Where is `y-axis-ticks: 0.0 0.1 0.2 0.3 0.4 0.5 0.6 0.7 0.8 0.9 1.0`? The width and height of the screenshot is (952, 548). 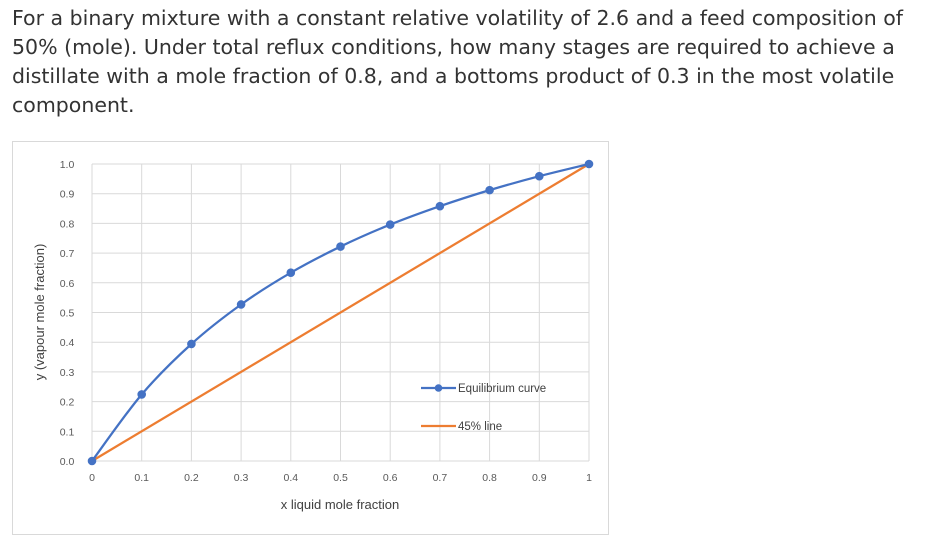 y-axis-ticks: 0.0 0.1 0.2 0.3 0.4 0.5 0.6 0.7 0.8 0.9 1.0 is located at coordinates (67, 313).